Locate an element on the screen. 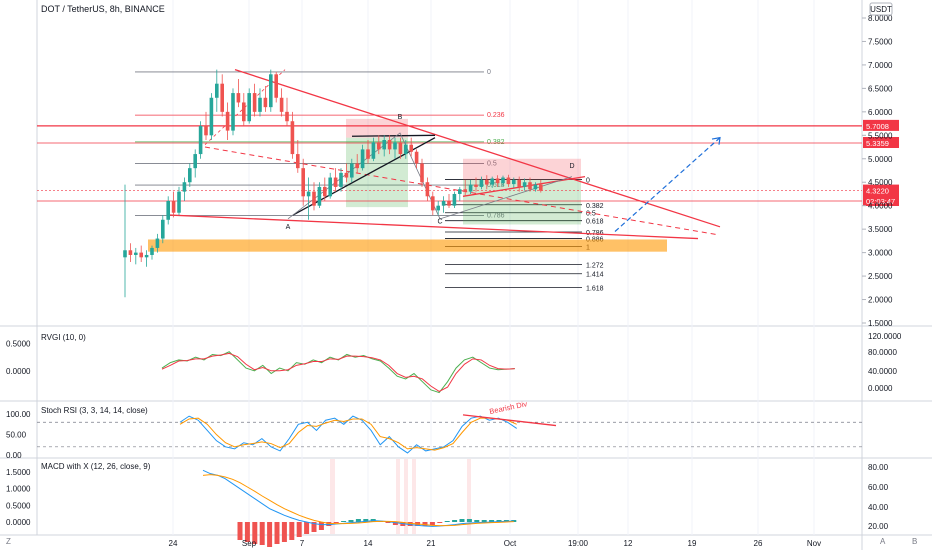 This screenshot has height=555, width=932. macd-tick-label: 1.5000 is located at coordinates (18, 472).